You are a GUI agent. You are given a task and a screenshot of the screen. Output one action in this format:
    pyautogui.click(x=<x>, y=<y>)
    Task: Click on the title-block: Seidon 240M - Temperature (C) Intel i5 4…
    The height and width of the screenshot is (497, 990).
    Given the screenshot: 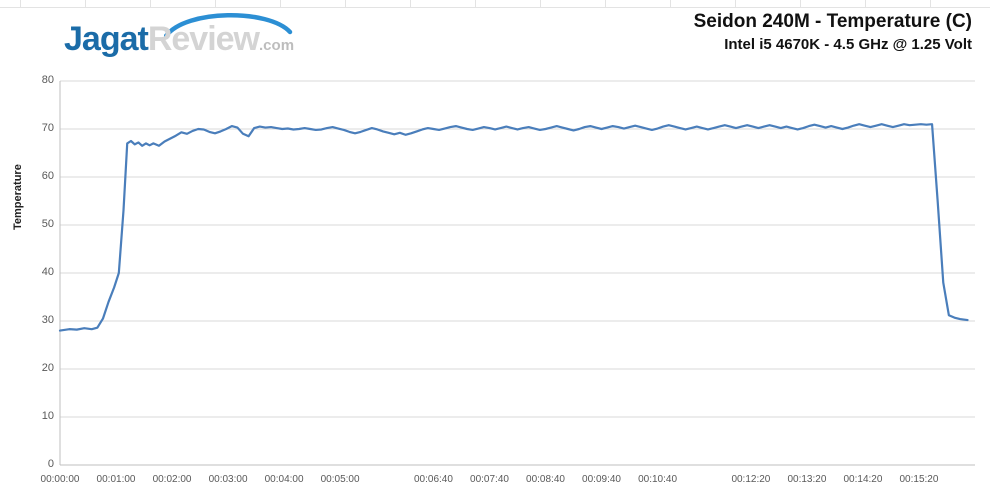 What is the action you would take?
    pyautogui.click(x=833, y=33)
    